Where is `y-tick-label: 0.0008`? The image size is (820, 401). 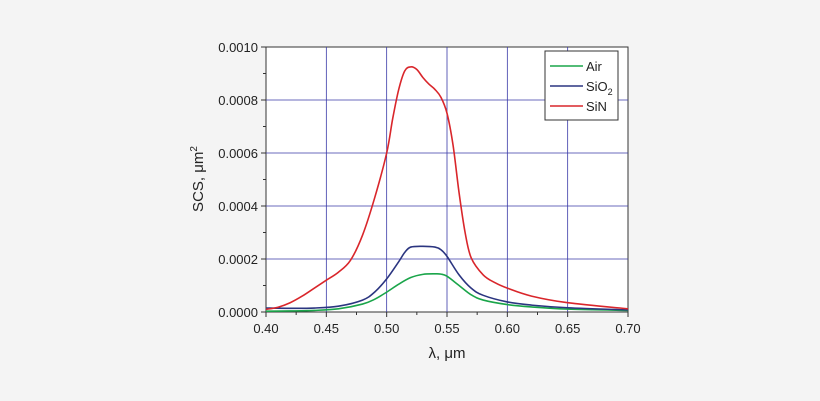 y-tick-label: 0.0008 is located at coordinates (238, 100).